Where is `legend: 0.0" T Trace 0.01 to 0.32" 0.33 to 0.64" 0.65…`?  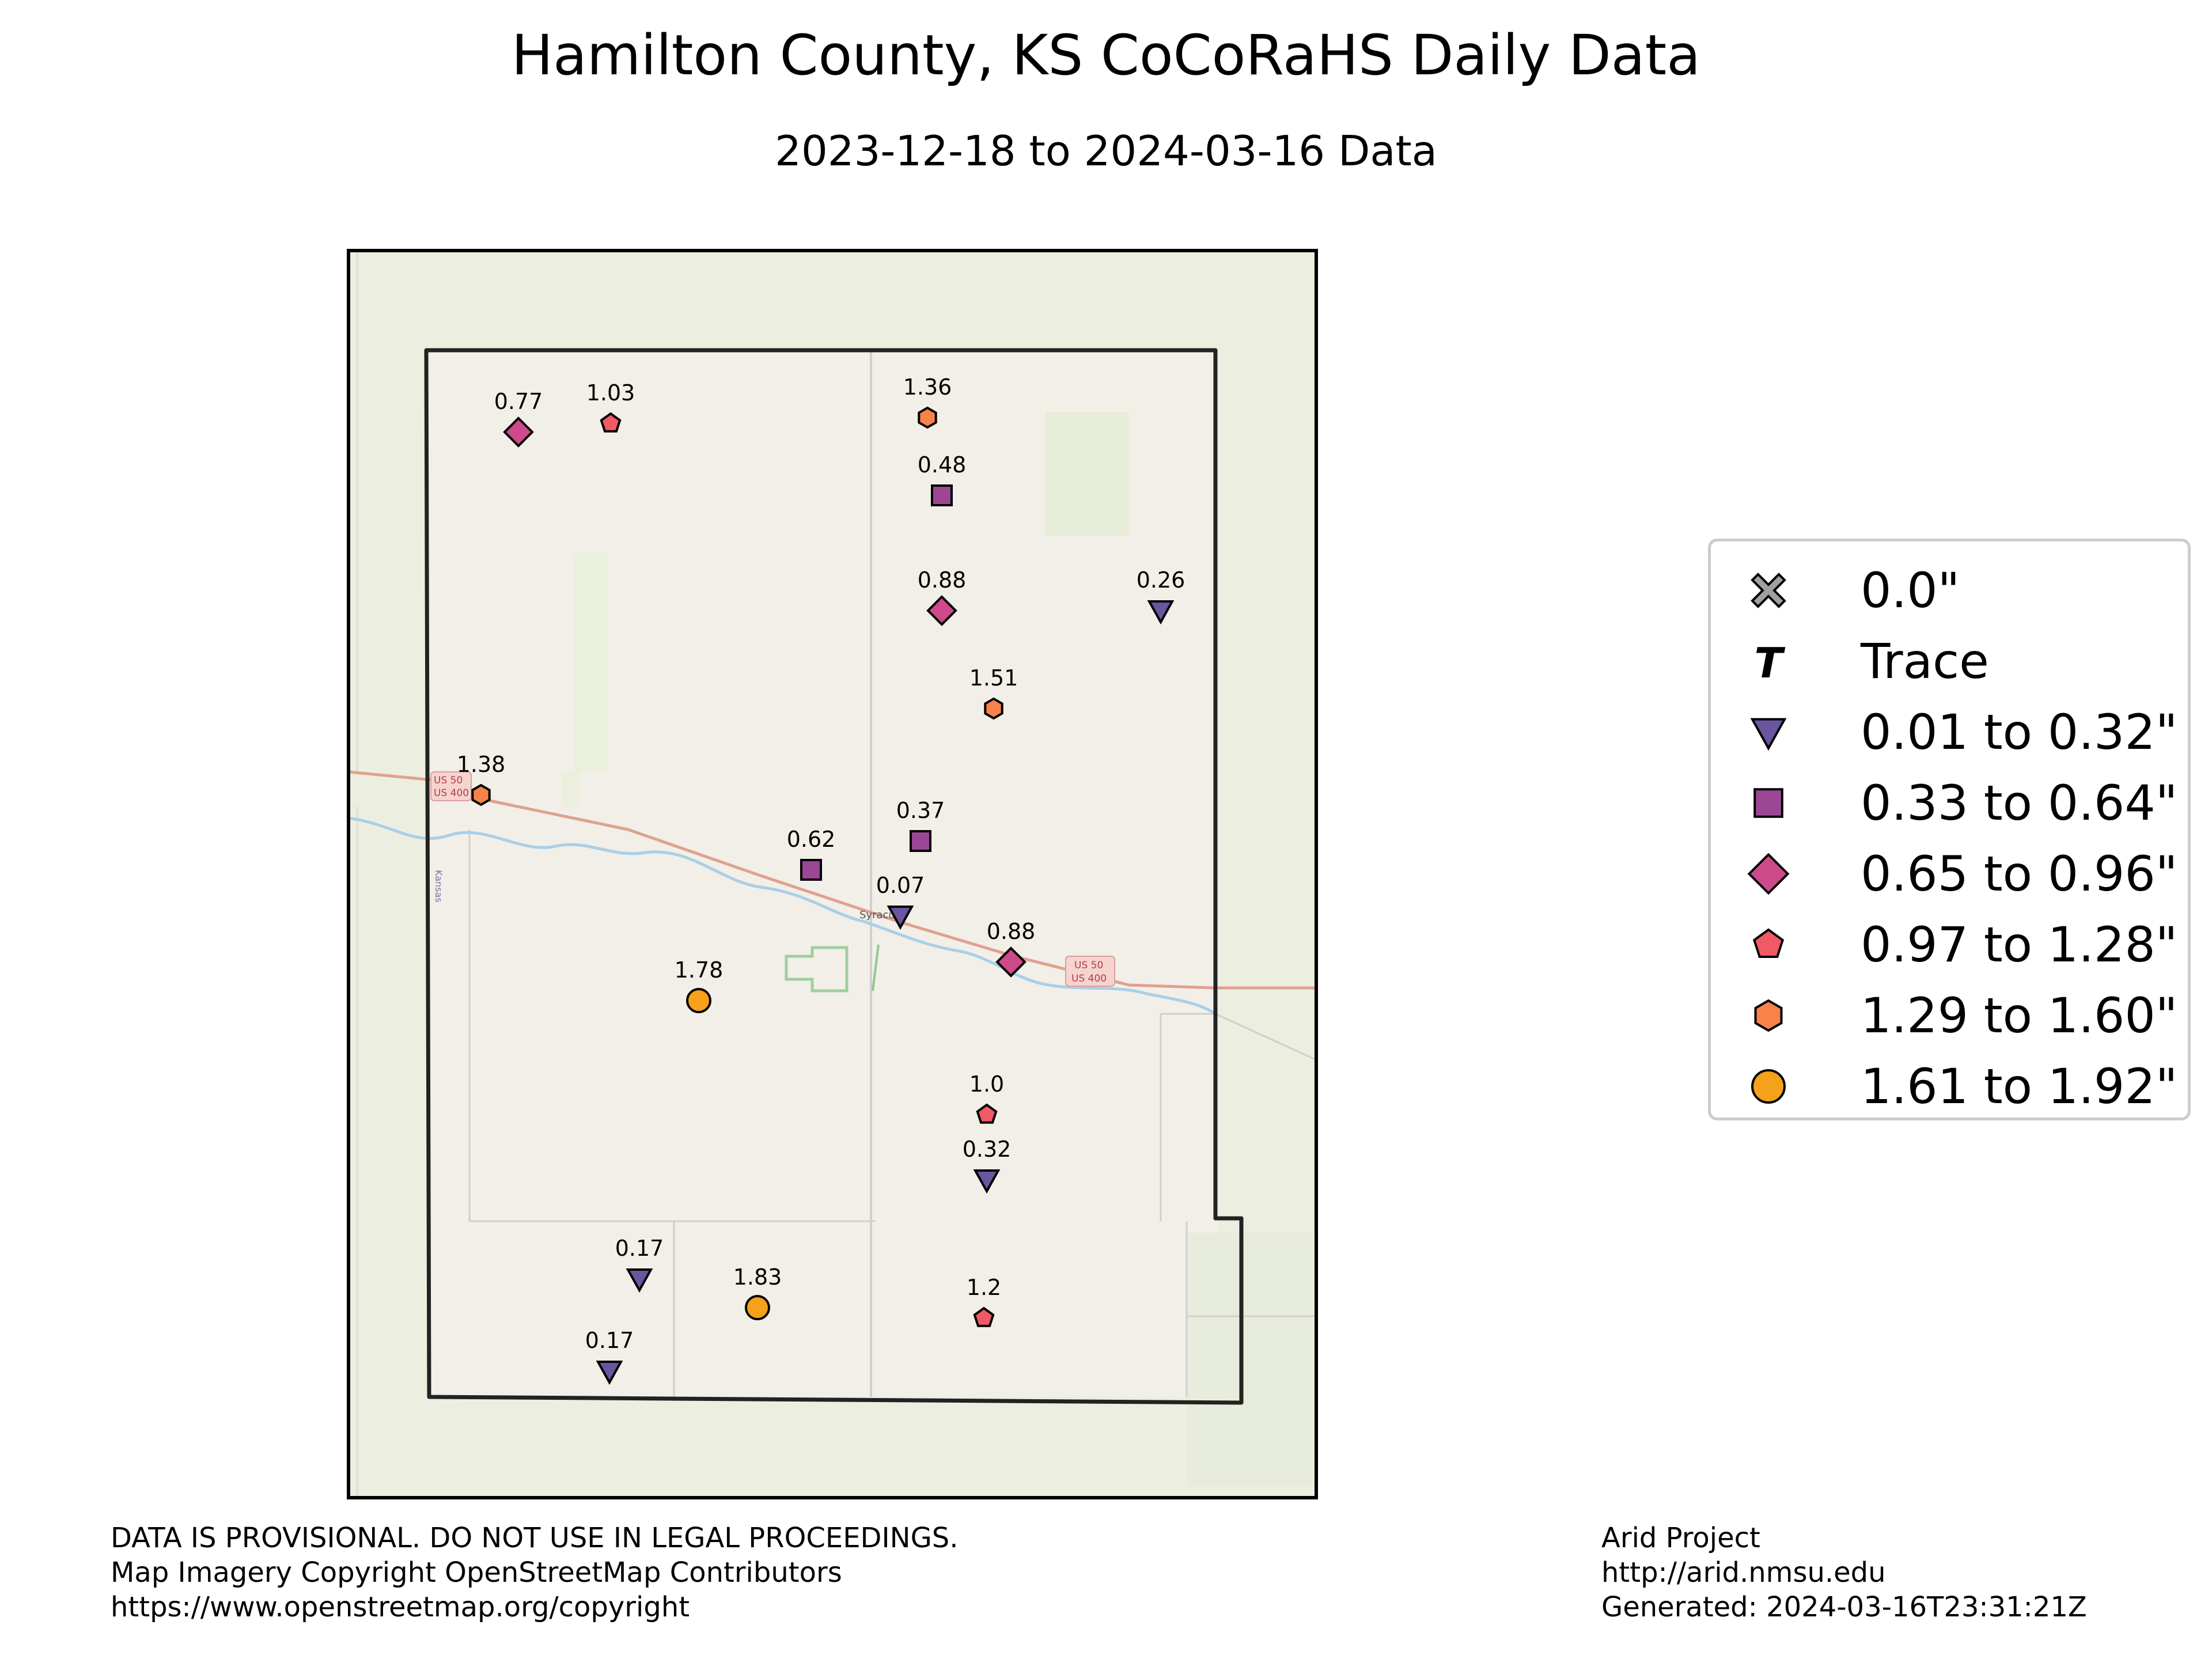
legend: 0.0" T Trace 0.01 to 0.32" 0.33 to 0.64" 0.65… is located at coordinates (1949, 829).